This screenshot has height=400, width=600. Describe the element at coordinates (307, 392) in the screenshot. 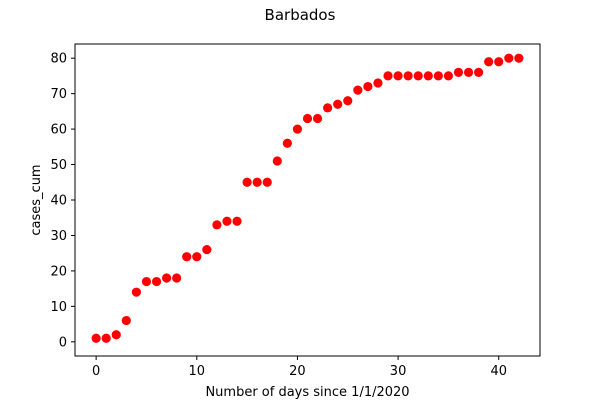

I see `x-axis-label: Number of days since 1/1/2020` at that location.